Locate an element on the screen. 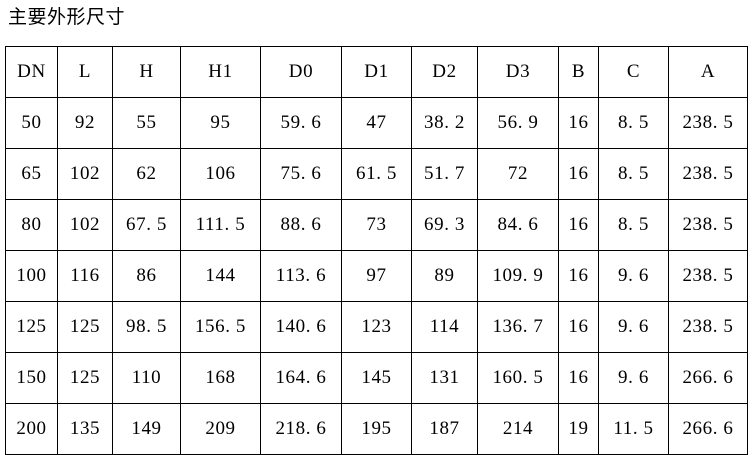  cell-dn-2: 80 is located at coordinates (31, 225).